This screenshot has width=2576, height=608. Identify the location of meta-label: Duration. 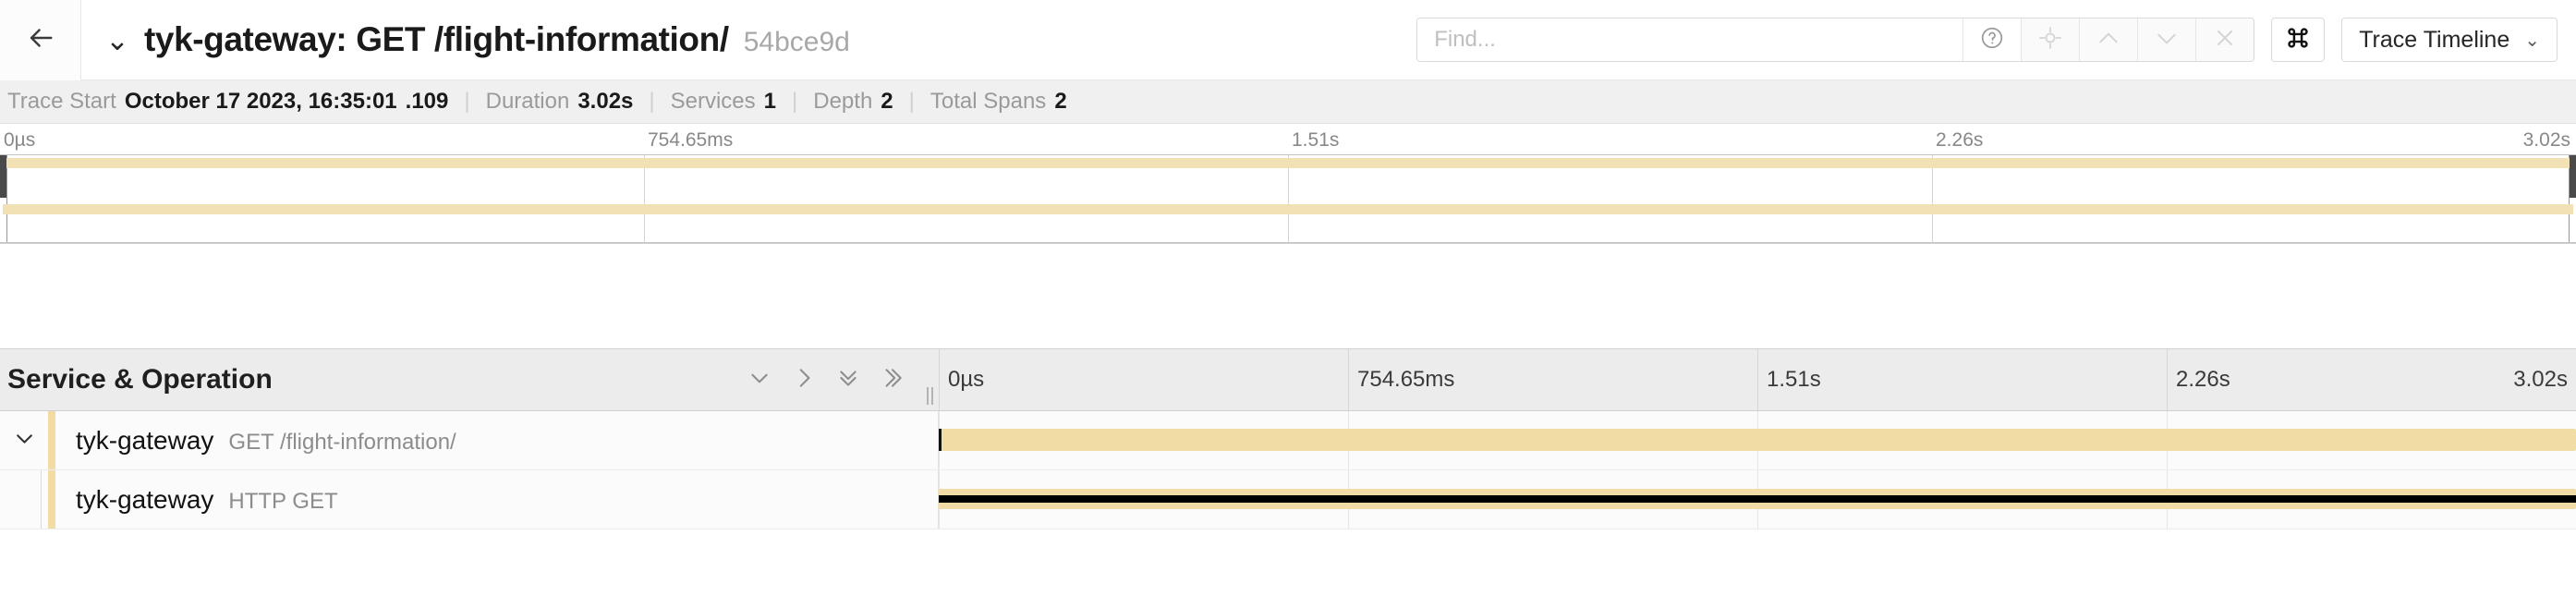
(527, 101).